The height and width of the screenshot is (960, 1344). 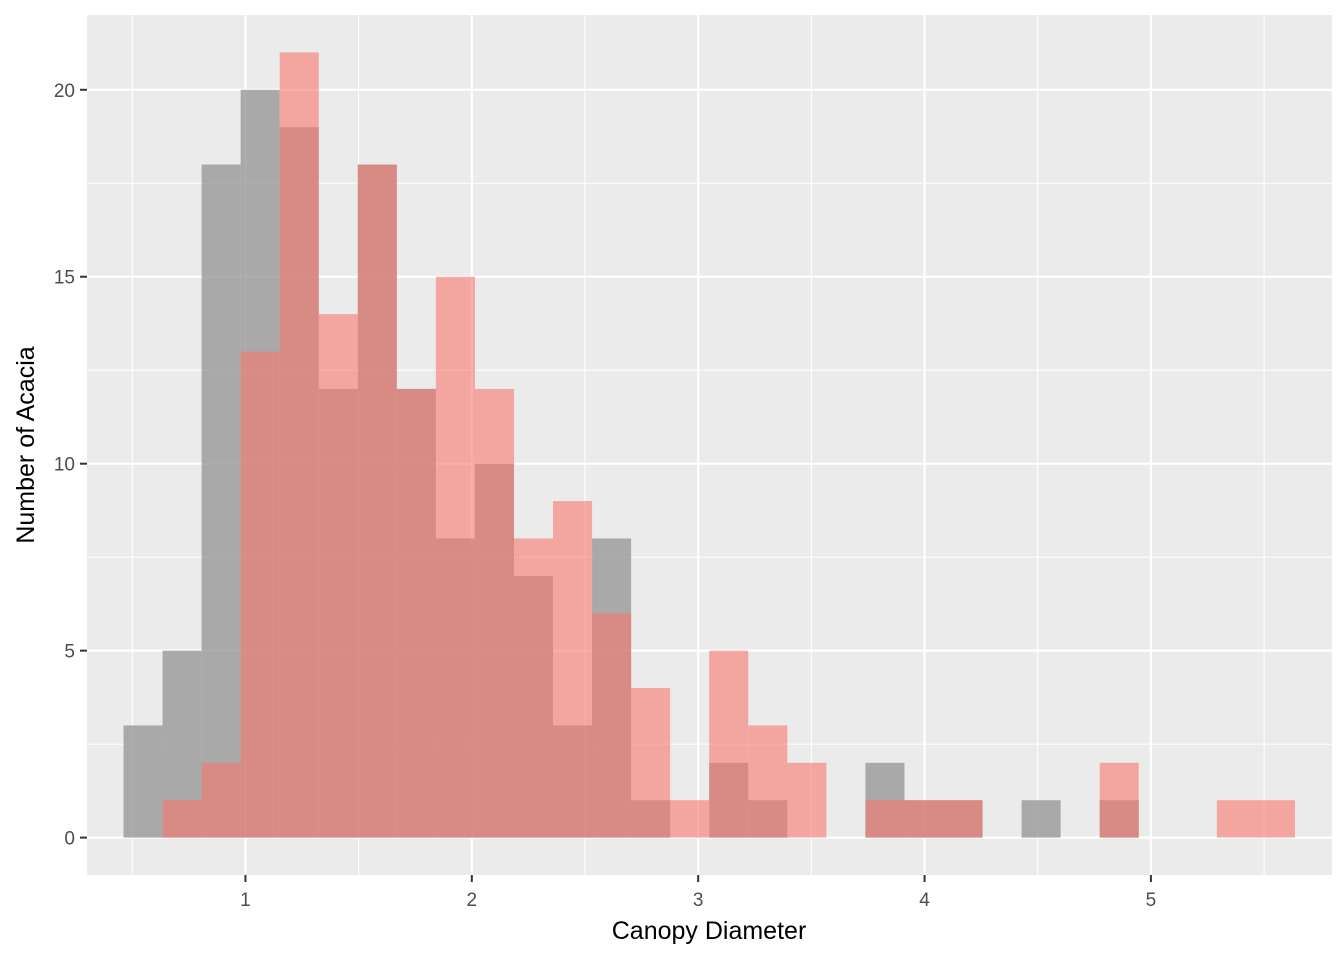 What do you see at coordinates (26, 444) in the screenshot?
I see `y-axis-title: Number of Acacia` at bounding box center [26, 444].